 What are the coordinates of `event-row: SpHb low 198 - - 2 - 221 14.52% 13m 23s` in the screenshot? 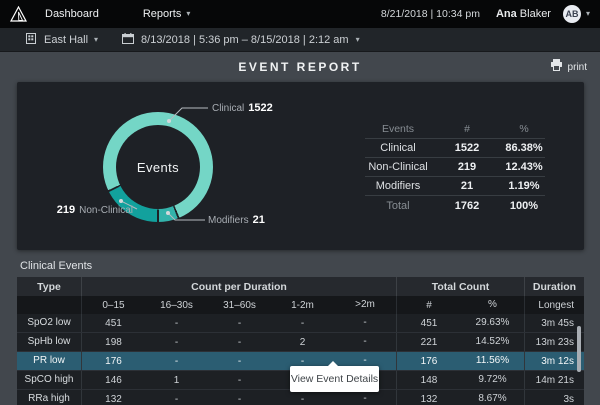 It's located at (300, 342).